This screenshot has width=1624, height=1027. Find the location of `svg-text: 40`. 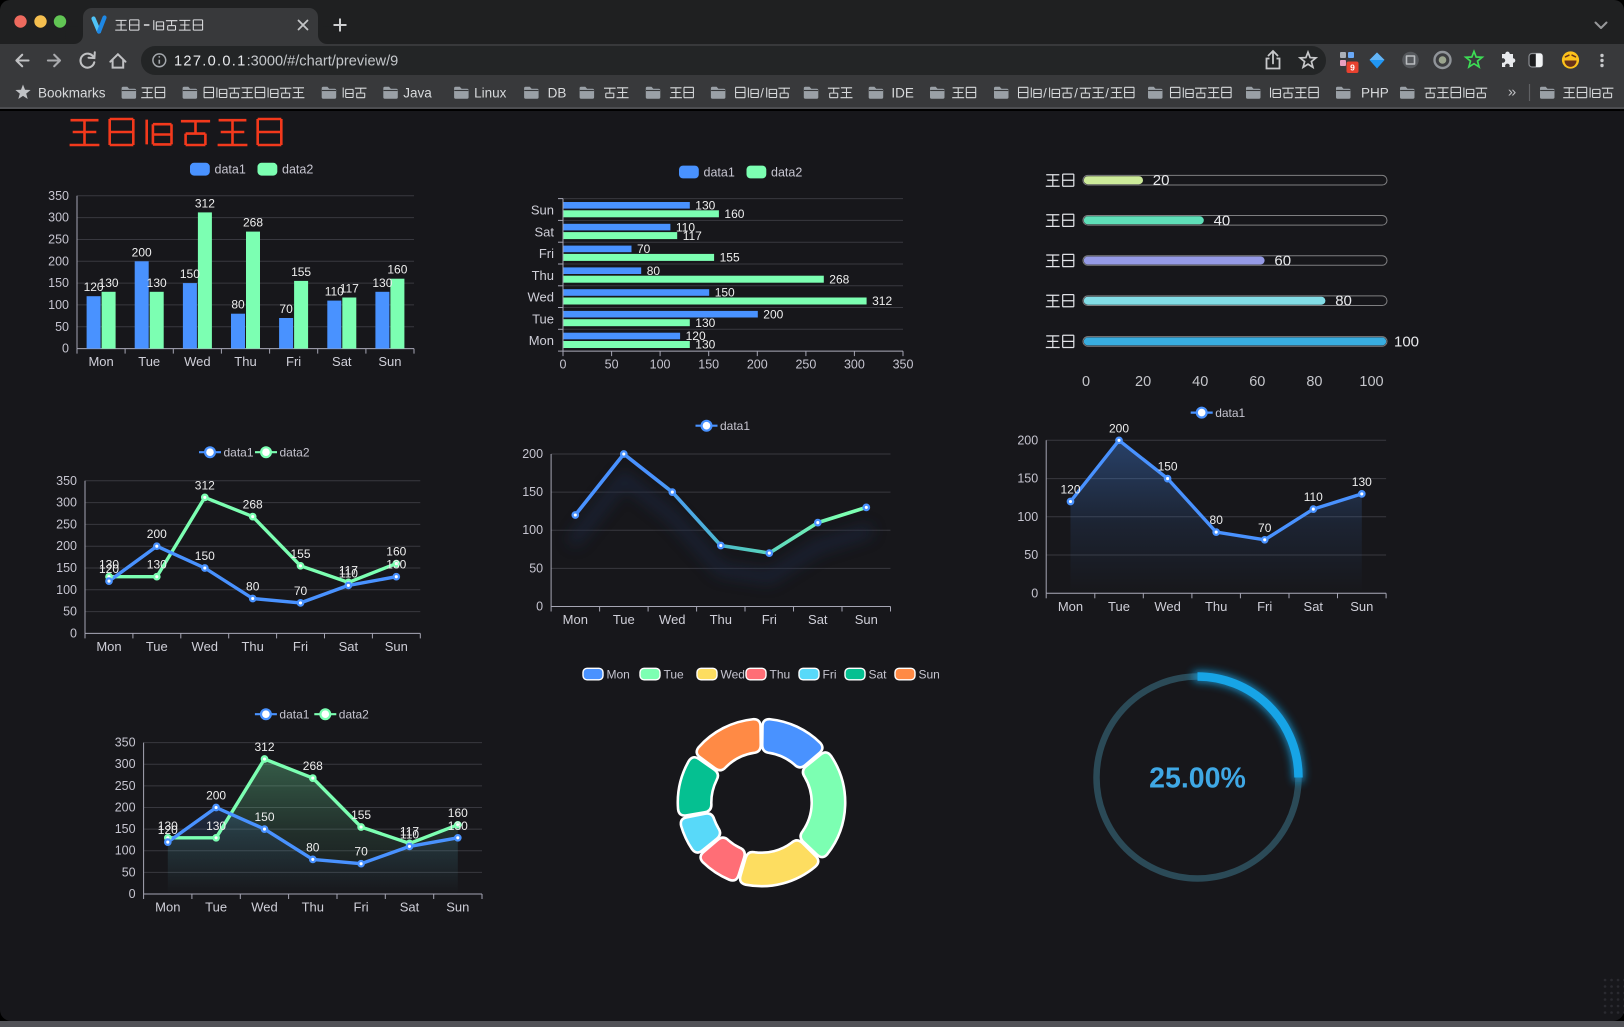

svg-text: 40 is located at coordinates (1222, 220).